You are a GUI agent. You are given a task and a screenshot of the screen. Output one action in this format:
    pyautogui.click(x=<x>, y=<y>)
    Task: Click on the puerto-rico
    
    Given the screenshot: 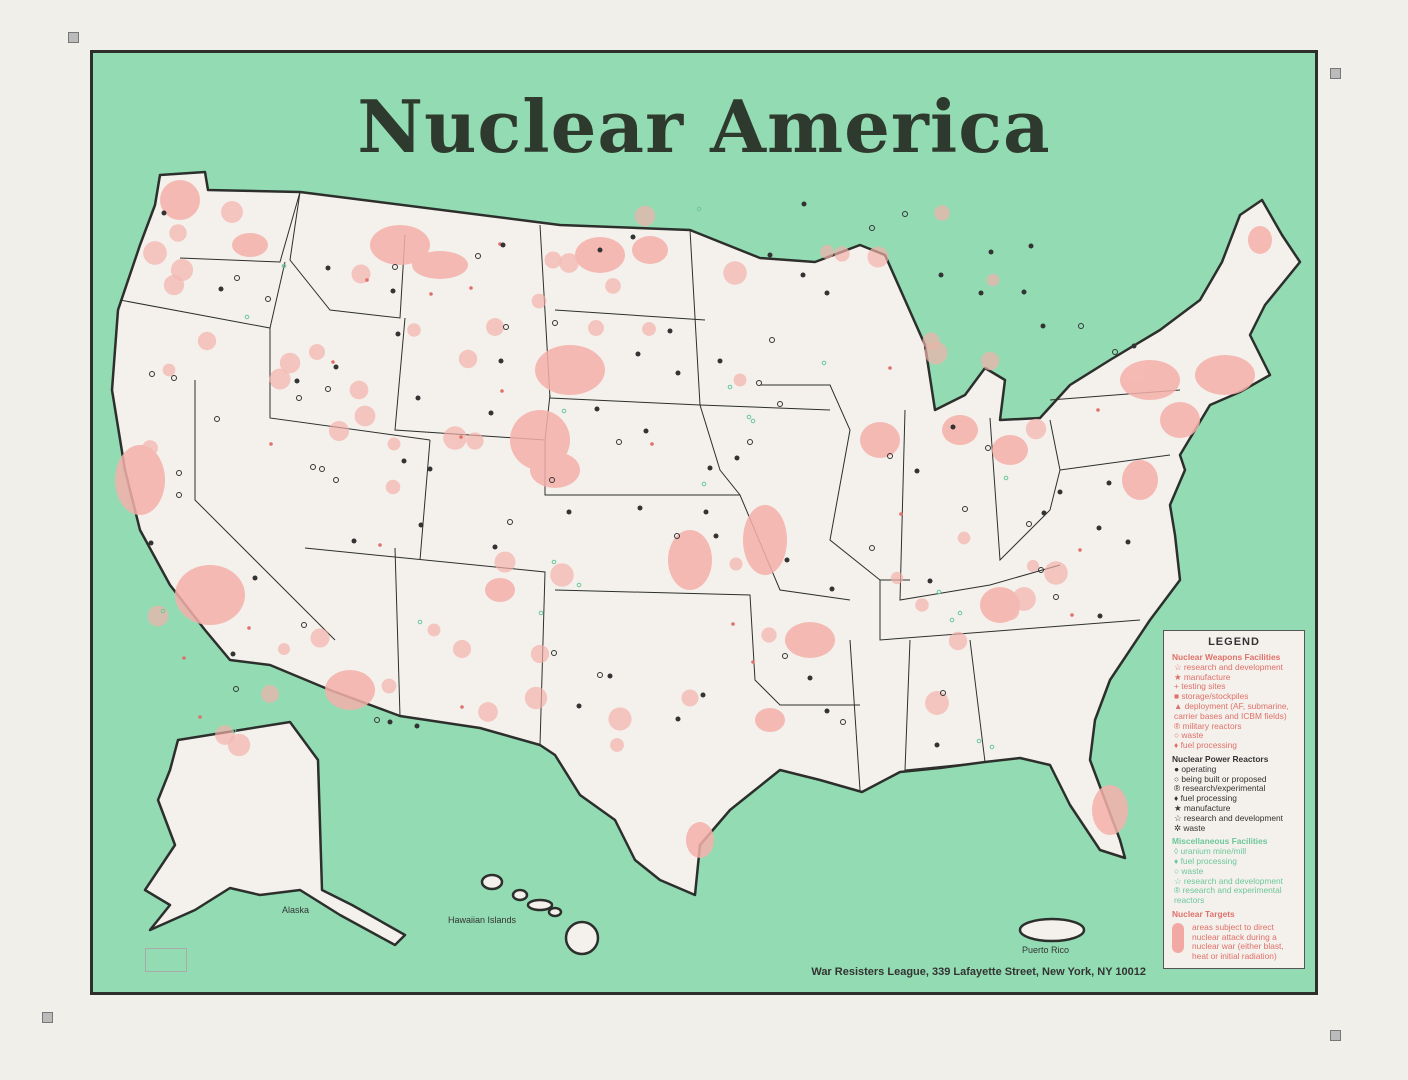 What is the action you would take?
    pyautogui.click(x=1052, y=930)
    